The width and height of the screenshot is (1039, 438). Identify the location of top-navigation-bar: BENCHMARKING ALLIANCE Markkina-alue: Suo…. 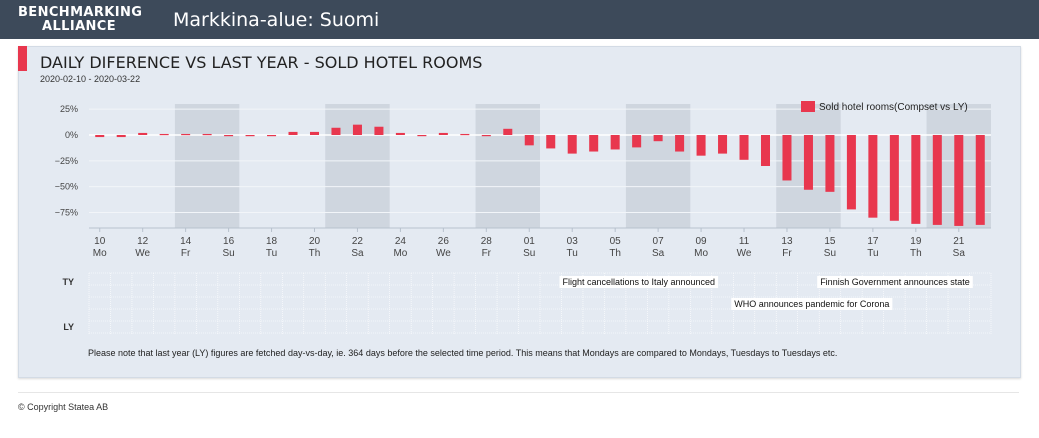
(519, 19).